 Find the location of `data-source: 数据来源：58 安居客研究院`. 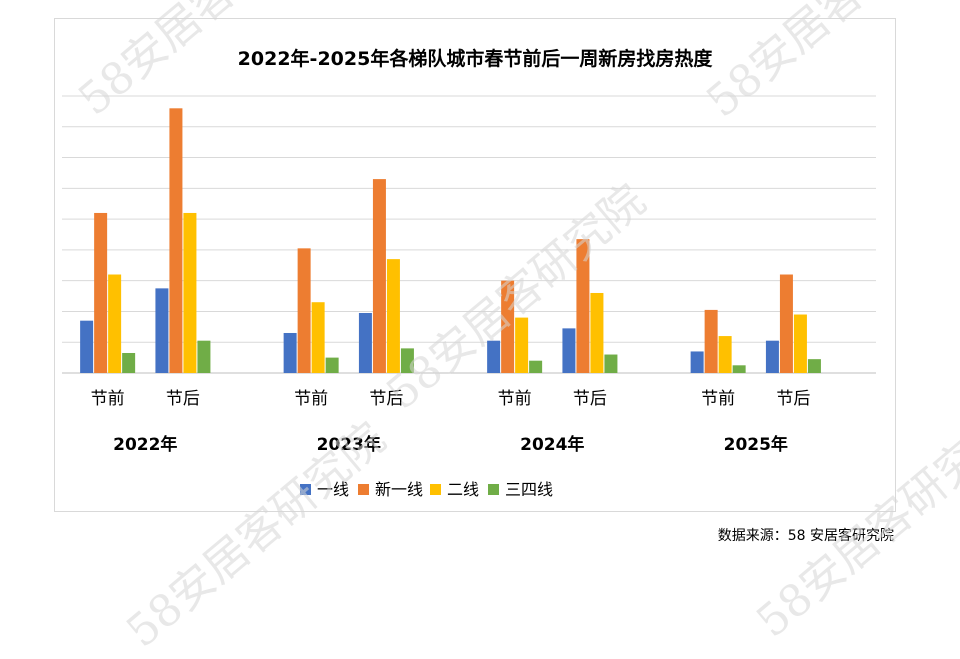

data-source: 数据来源：58 安居客研究院 is located at coordinates (805, 536).